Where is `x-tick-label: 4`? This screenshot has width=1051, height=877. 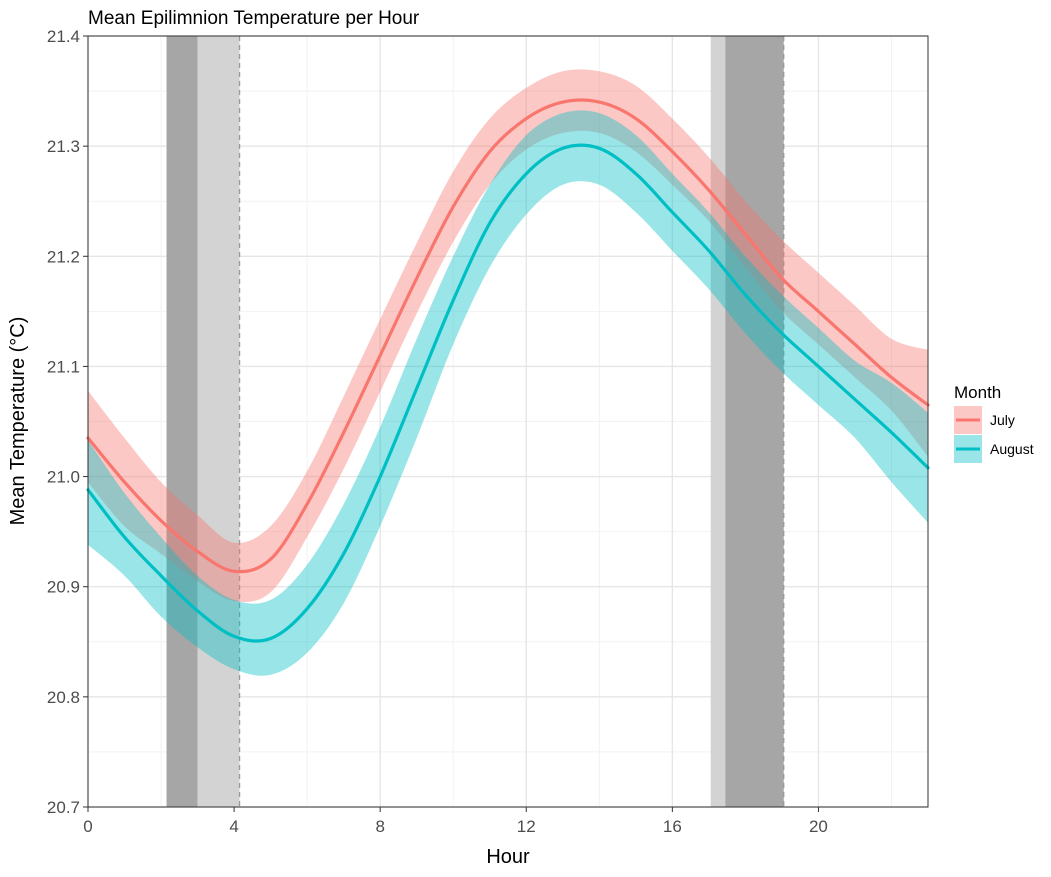 x-tick-label: 4 is located at coordinates (233, 826).